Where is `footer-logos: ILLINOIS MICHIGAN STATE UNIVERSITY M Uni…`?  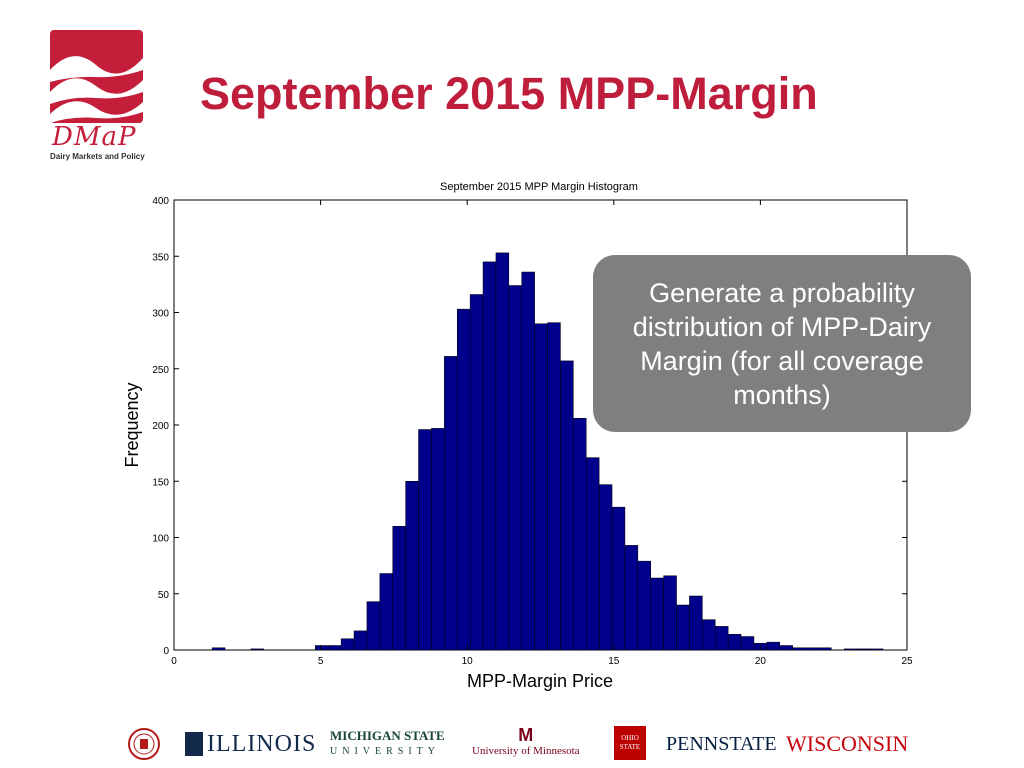
footer-logos: ILLINOIS MICHIGAN STATE UNIVERSITY M Uni… is located at coordinates (512, 744).